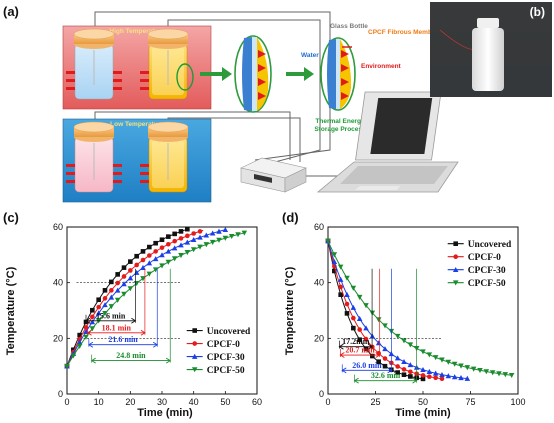 The height and width of the screenshot is (423, 554). Describe the element at coordinates (223, 345) in the screenshot. I see `legend-label: CPCF-0` at that location.